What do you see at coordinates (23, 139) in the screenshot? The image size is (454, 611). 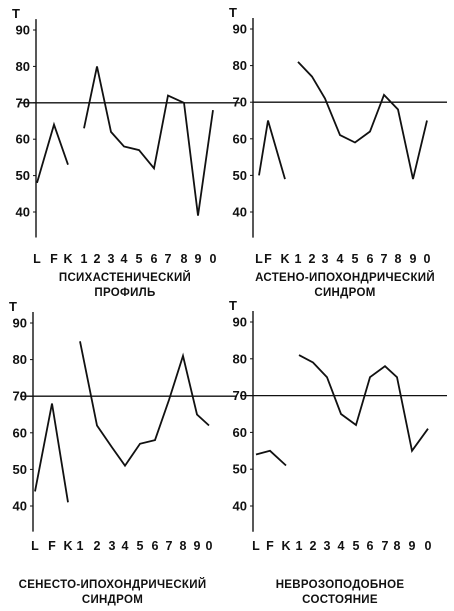 I see `chart-1-y-tick-label-60: 60` at bounding box center [23, 139].